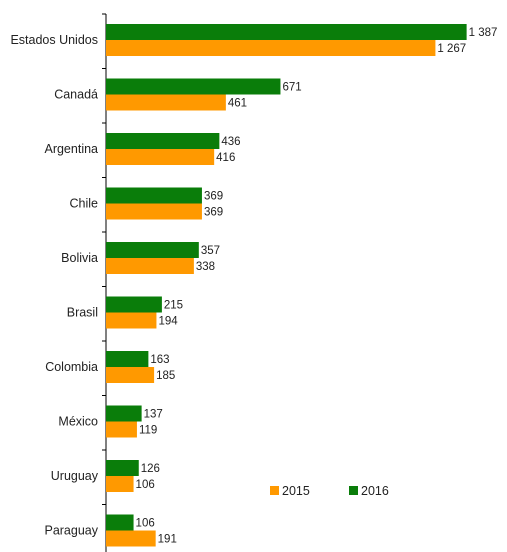 The height and width of the screenshot is (552, 507). Describe the element at coordinates (291, 88) in the screenshot. I see `data-label: 671` at that location.